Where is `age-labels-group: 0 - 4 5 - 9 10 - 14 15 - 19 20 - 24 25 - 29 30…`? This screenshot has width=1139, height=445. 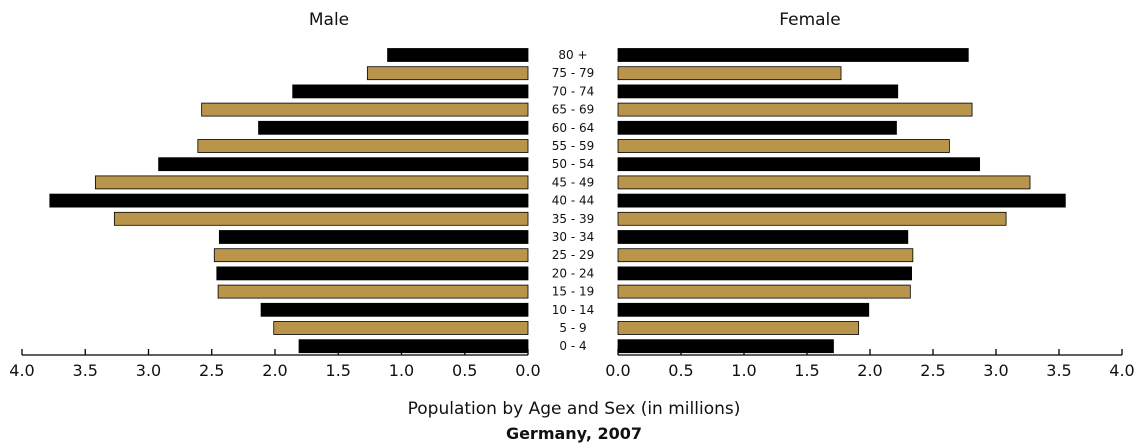
age-labels-group: 0 - 4 5 - 9 10 - 14 15 - 19 20 - 24 25 - 29 30… is located at coordinates (573, 200).